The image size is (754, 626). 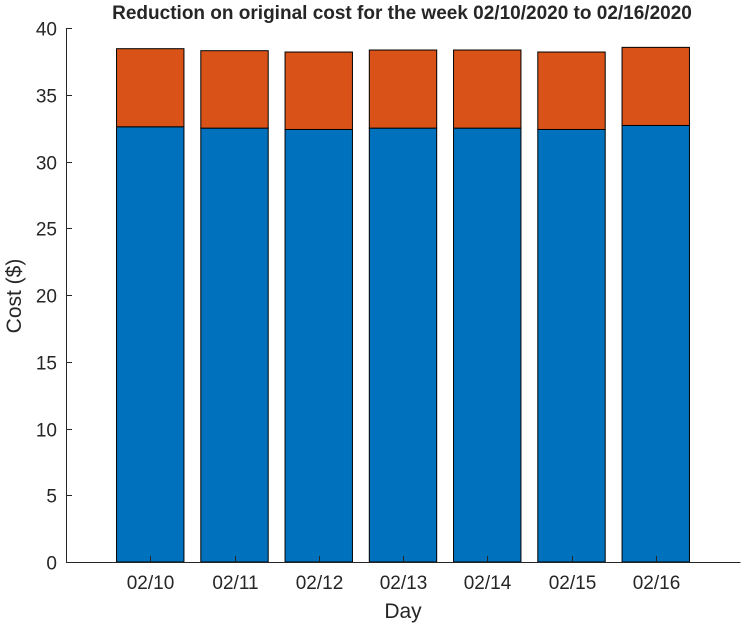 I want to click on x-axis-label: Day, so click(x=403, y=611).